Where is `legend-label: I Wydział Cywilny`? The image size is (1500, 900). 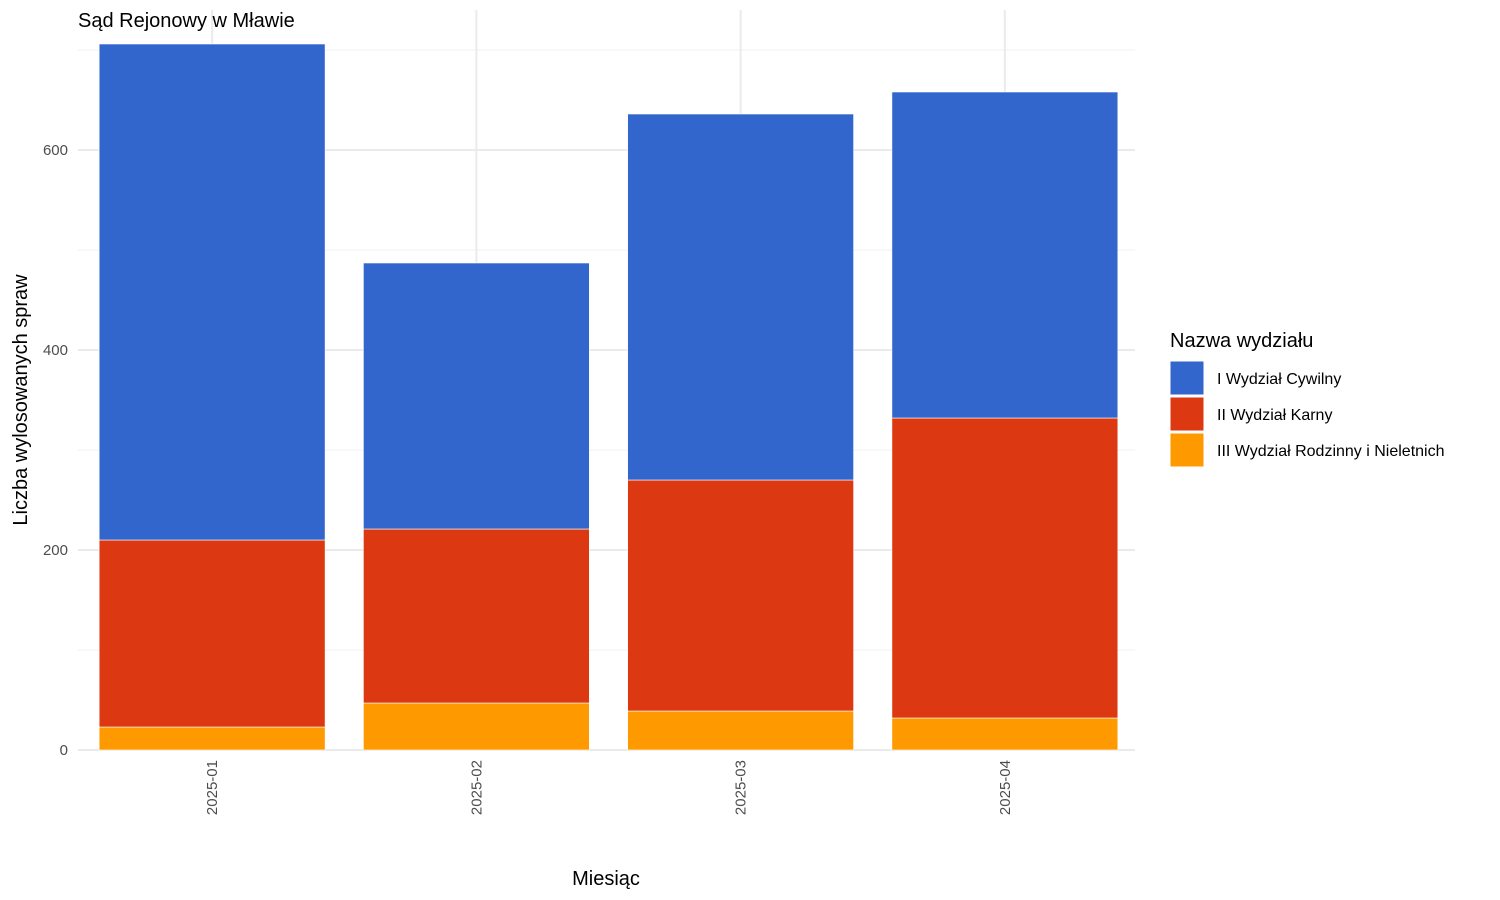
legend-label: I Wydział Cywilny is located at coordinates (1279, 379).